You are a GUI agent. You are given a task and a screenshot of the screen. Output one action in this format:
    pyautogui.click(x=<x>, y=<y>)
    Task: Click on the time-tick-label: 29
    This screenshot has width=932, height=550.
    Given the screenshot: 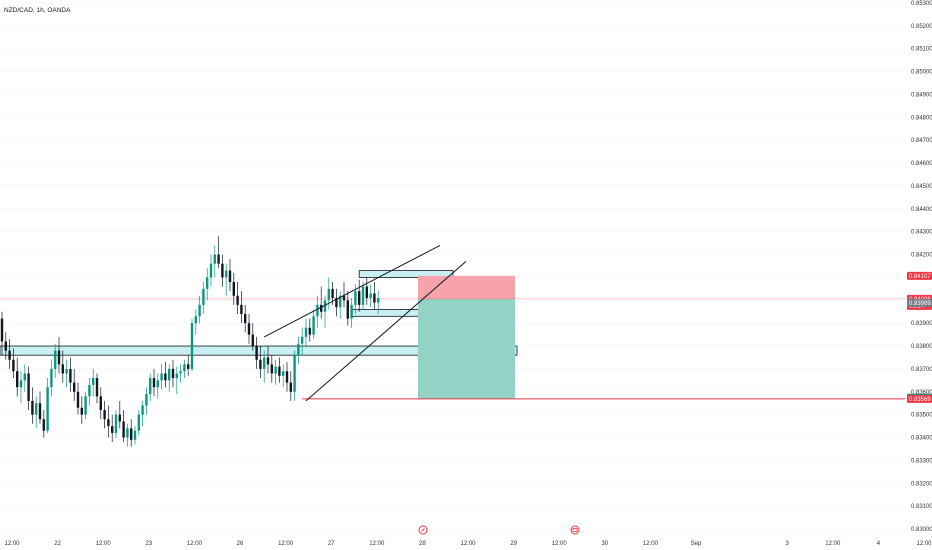 What is the action you would take?
    pyautogui.click(x=513, y=544)
    